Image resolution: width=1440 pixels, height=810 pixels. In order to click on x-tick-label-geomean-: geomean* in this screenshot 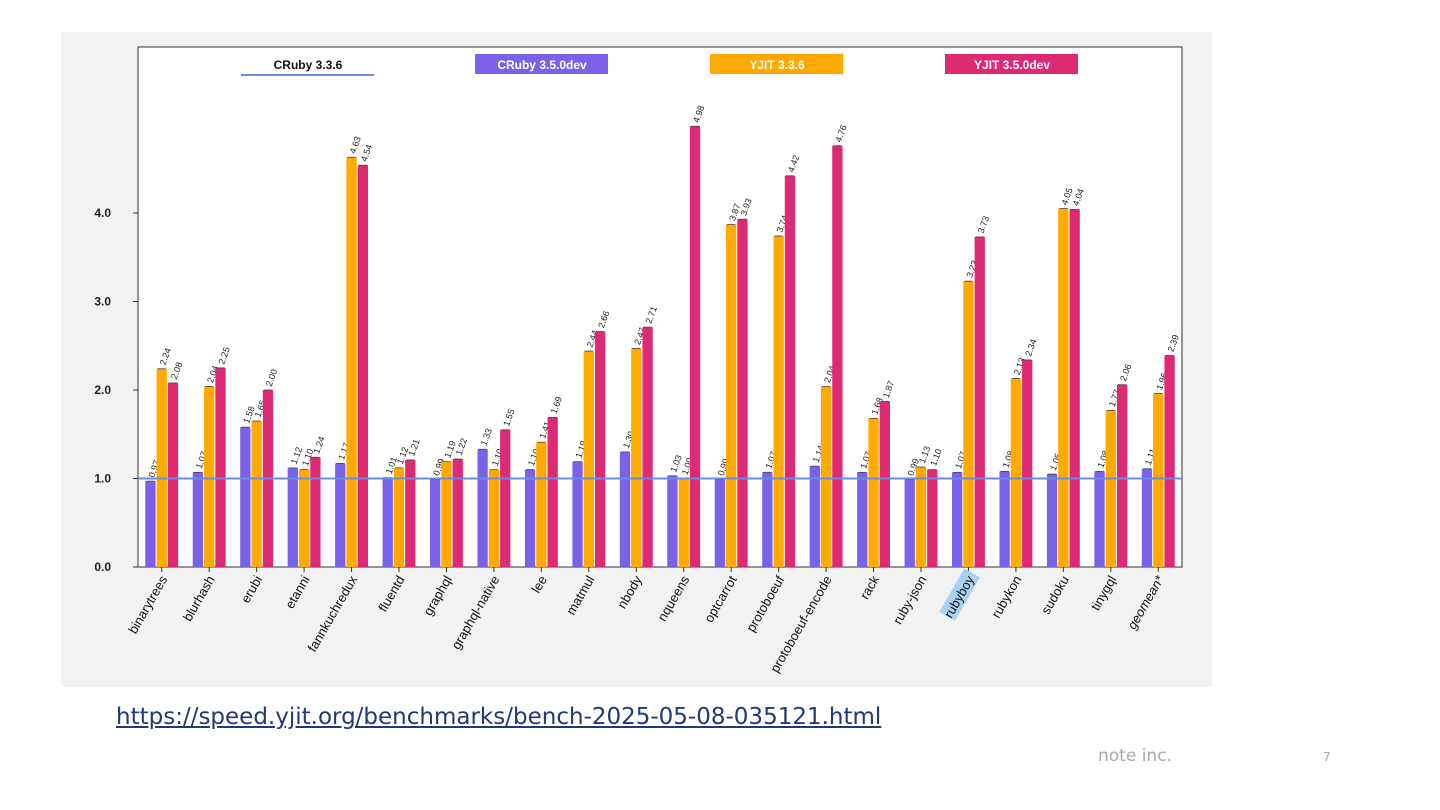, I will do `click(1145, 602)`.